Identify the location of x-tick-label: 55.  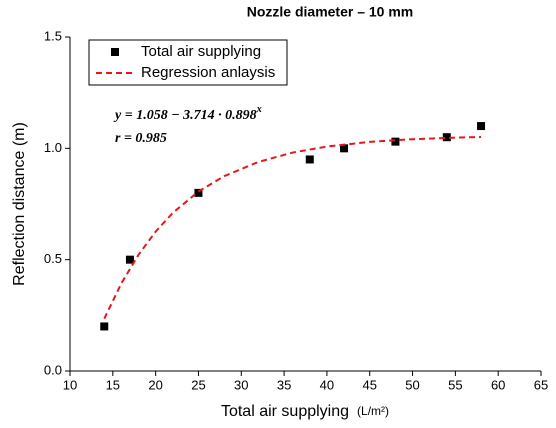
(455, 384).